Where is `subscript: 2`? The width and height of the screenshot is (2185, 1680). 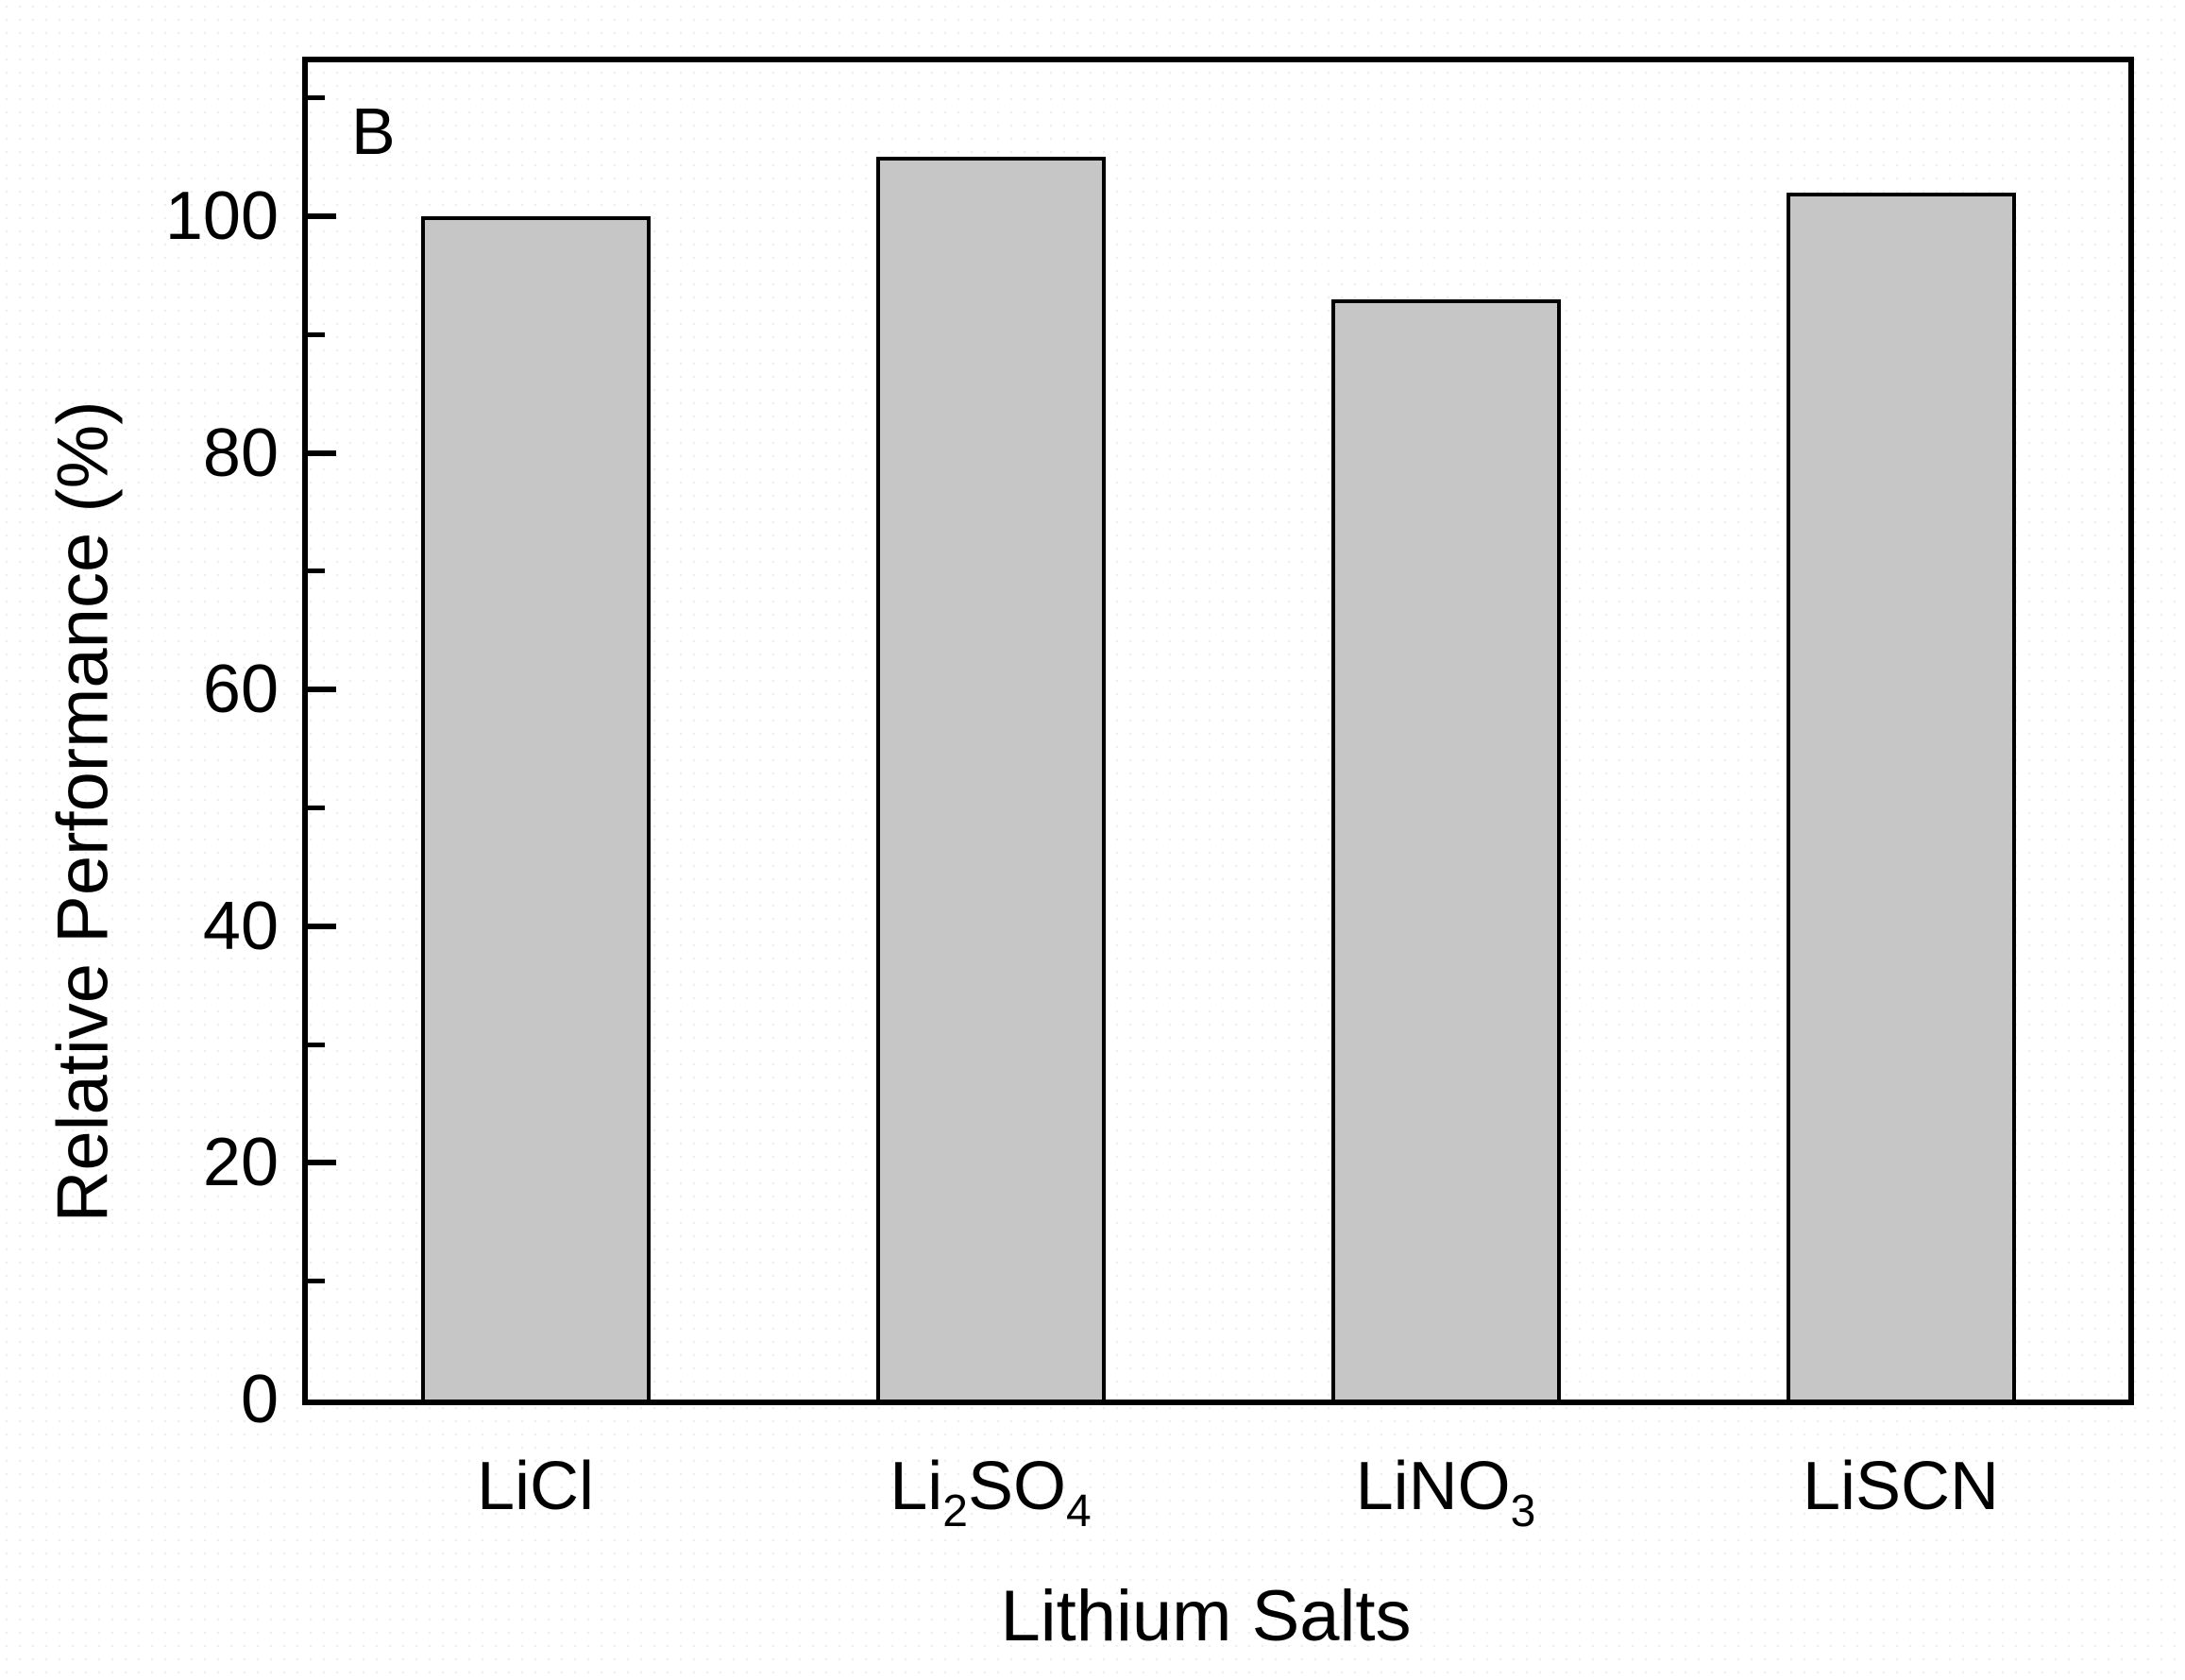 subscript: 2 is located at coordinates (955, 1511).